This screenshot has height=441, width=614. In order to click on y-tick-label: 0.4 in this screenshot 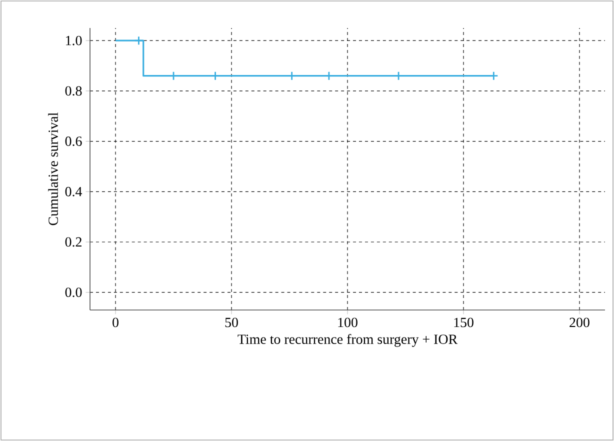, I will do `click(73, 191)`.